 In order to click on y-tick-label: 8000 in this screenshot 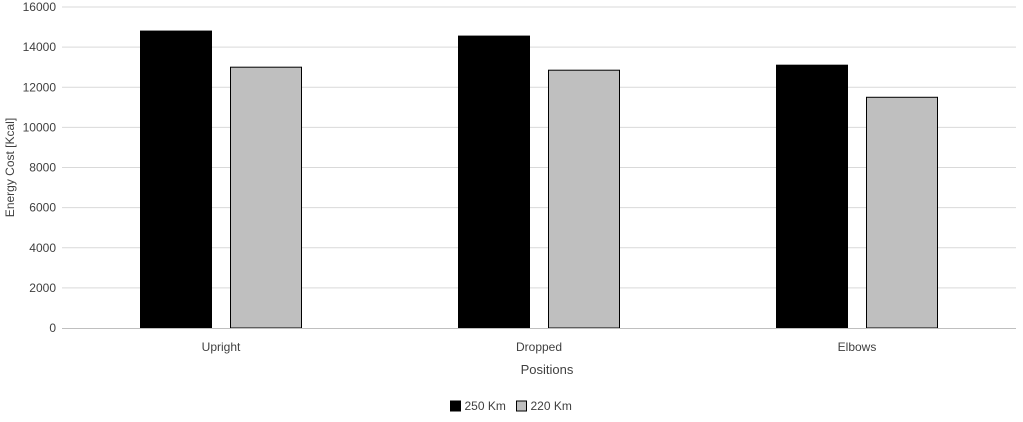, I will do `click(42, 168)`.